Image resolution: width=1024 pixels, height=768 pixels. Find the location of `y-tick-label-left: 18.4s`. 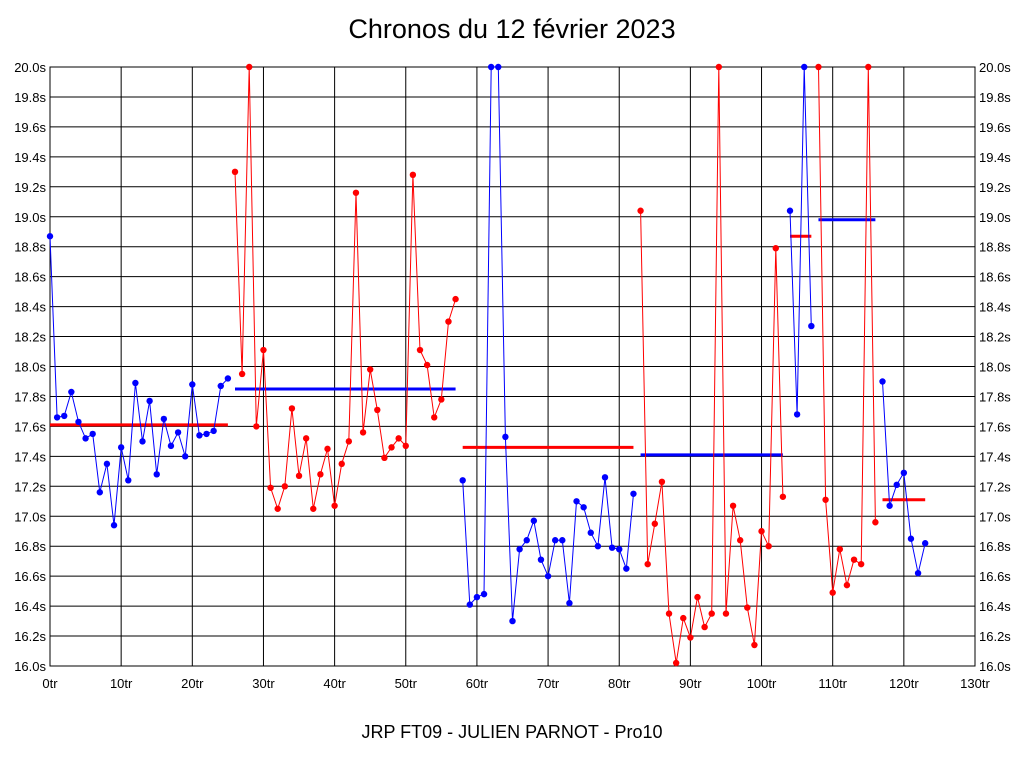

y-tick-label-left: 18.4s is located at coordinates (30, 307).